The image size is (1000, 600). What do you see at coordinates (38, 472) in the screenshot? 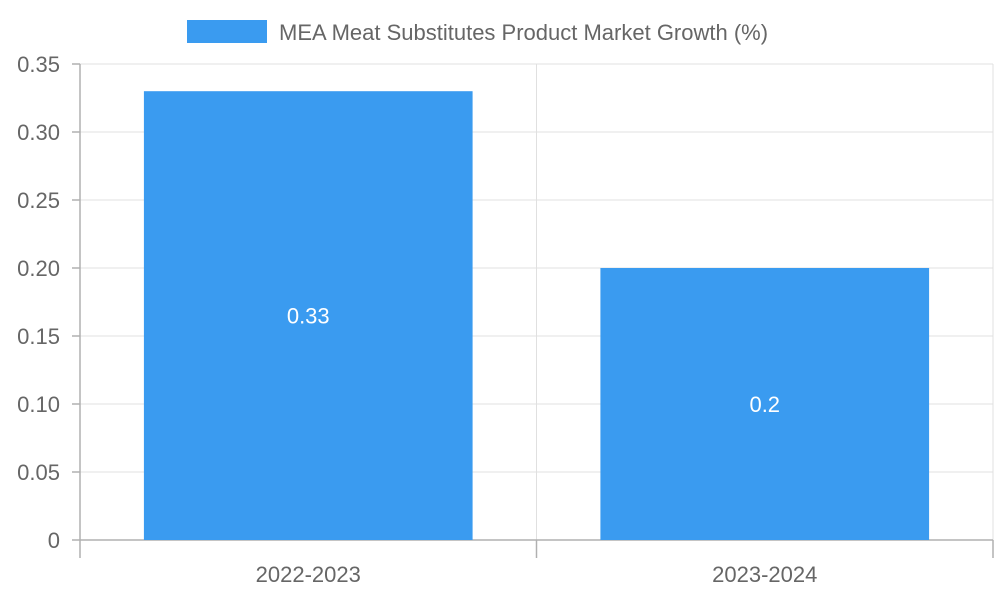
I see `y-tick-label: 0.05` at bounding box center [38, 472].